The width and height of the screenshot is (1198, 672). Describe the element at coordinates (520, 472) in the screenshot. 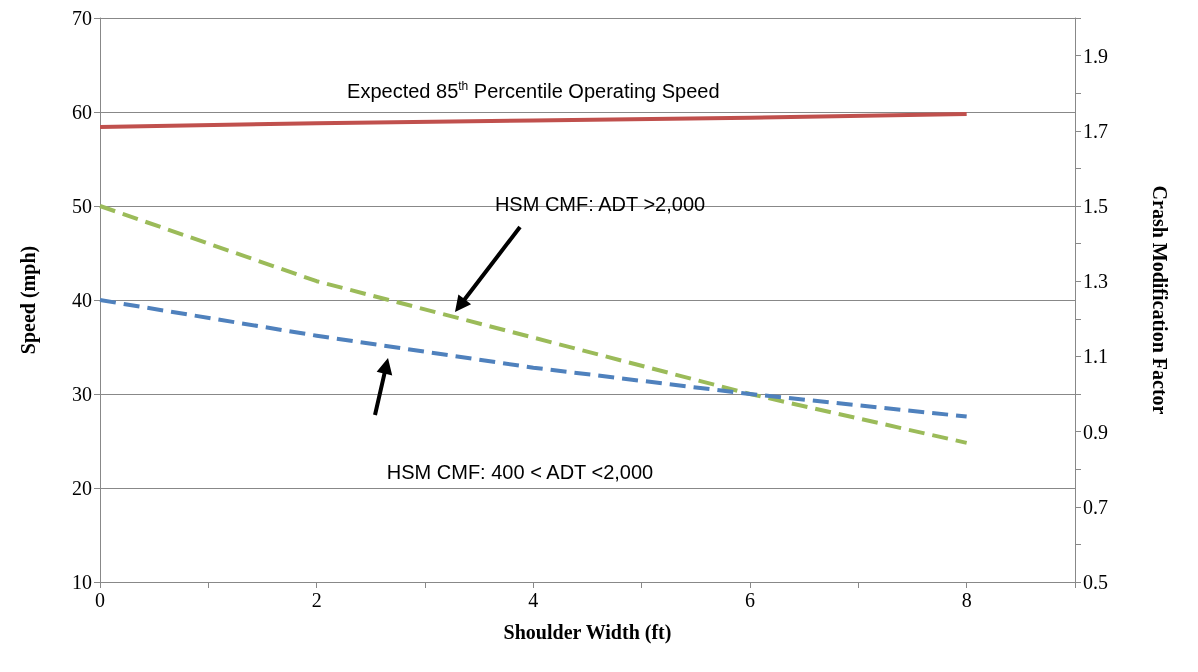

I see `annotation: HSM CMF: 400 < ADT <2,000` at that location.